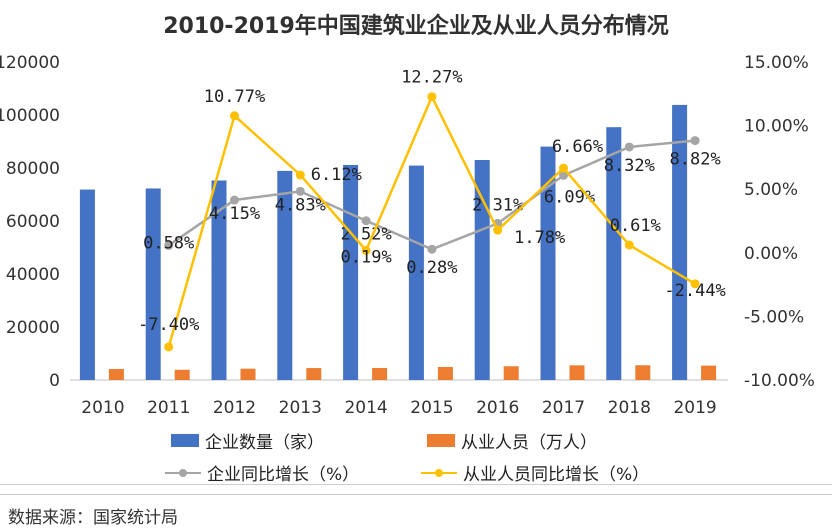  I want to click on legend-item-employees: 从业人员（万人）, so click(512, 440).